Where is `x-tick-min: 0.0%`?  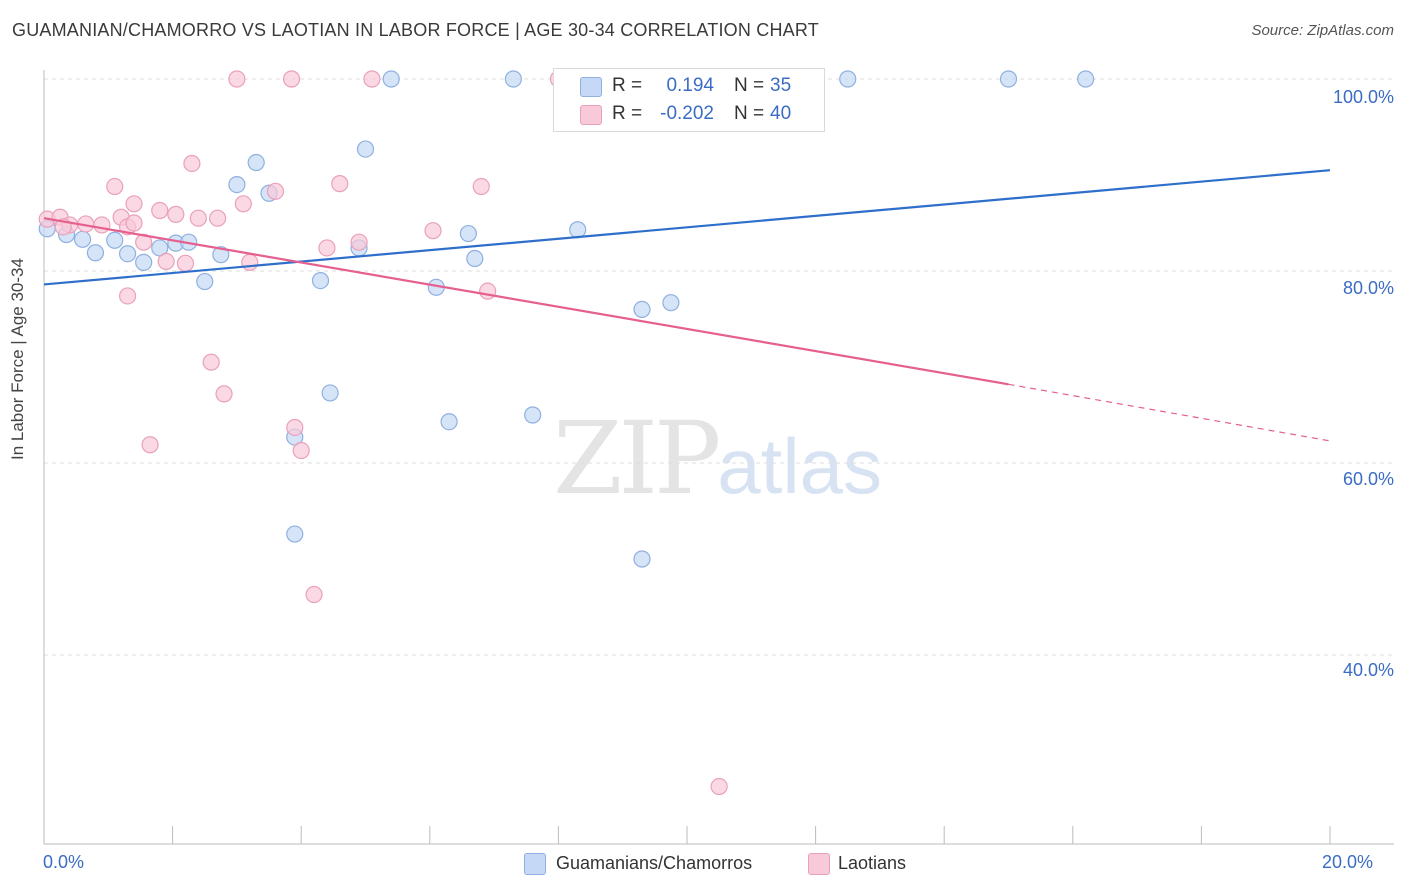
x-tick-min: 0.0% is located at coordinates (64, 862).